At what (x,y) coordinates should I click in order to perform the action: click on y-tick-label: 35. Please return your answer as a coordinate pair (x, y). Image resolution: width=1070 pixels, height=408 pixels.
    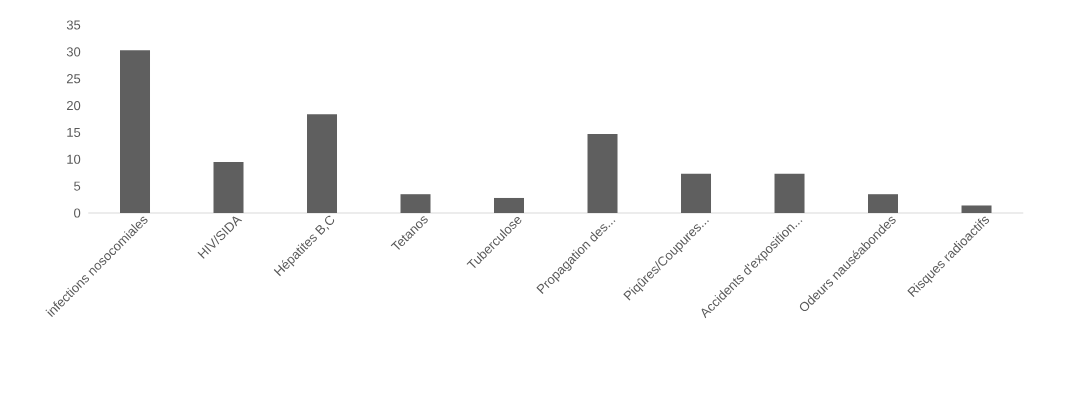
    Looking at the image, I should click on (73, 25).